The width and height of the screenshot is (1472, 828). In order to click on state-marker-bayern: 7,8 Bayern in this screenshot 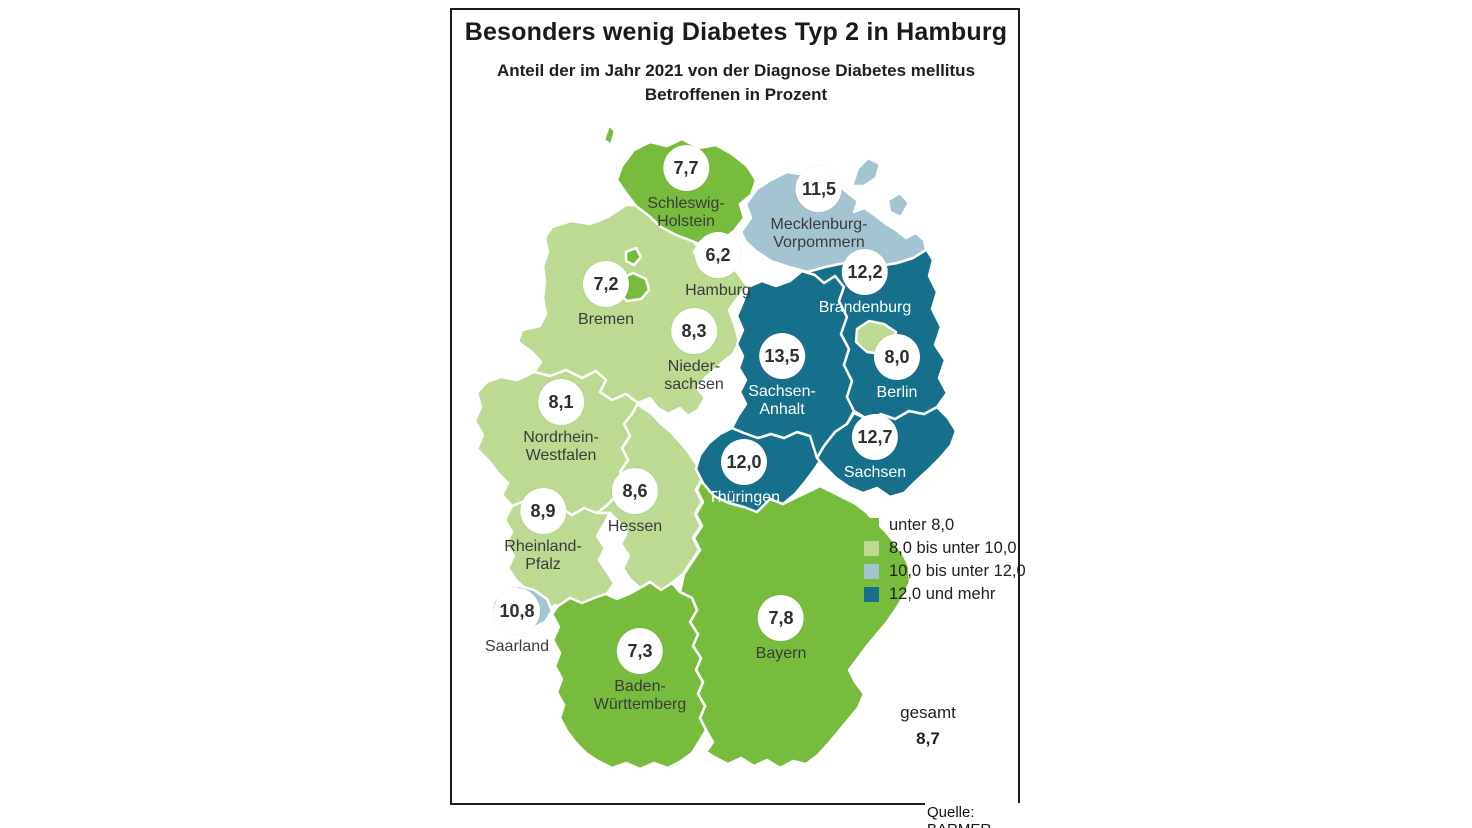, I will do `click(781, 629)`.